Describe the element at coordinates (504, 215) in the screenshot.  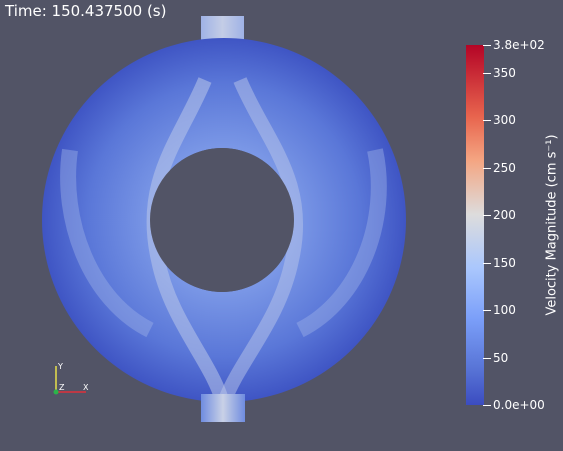
I see `colorbar-tick-label: 200` at that location.